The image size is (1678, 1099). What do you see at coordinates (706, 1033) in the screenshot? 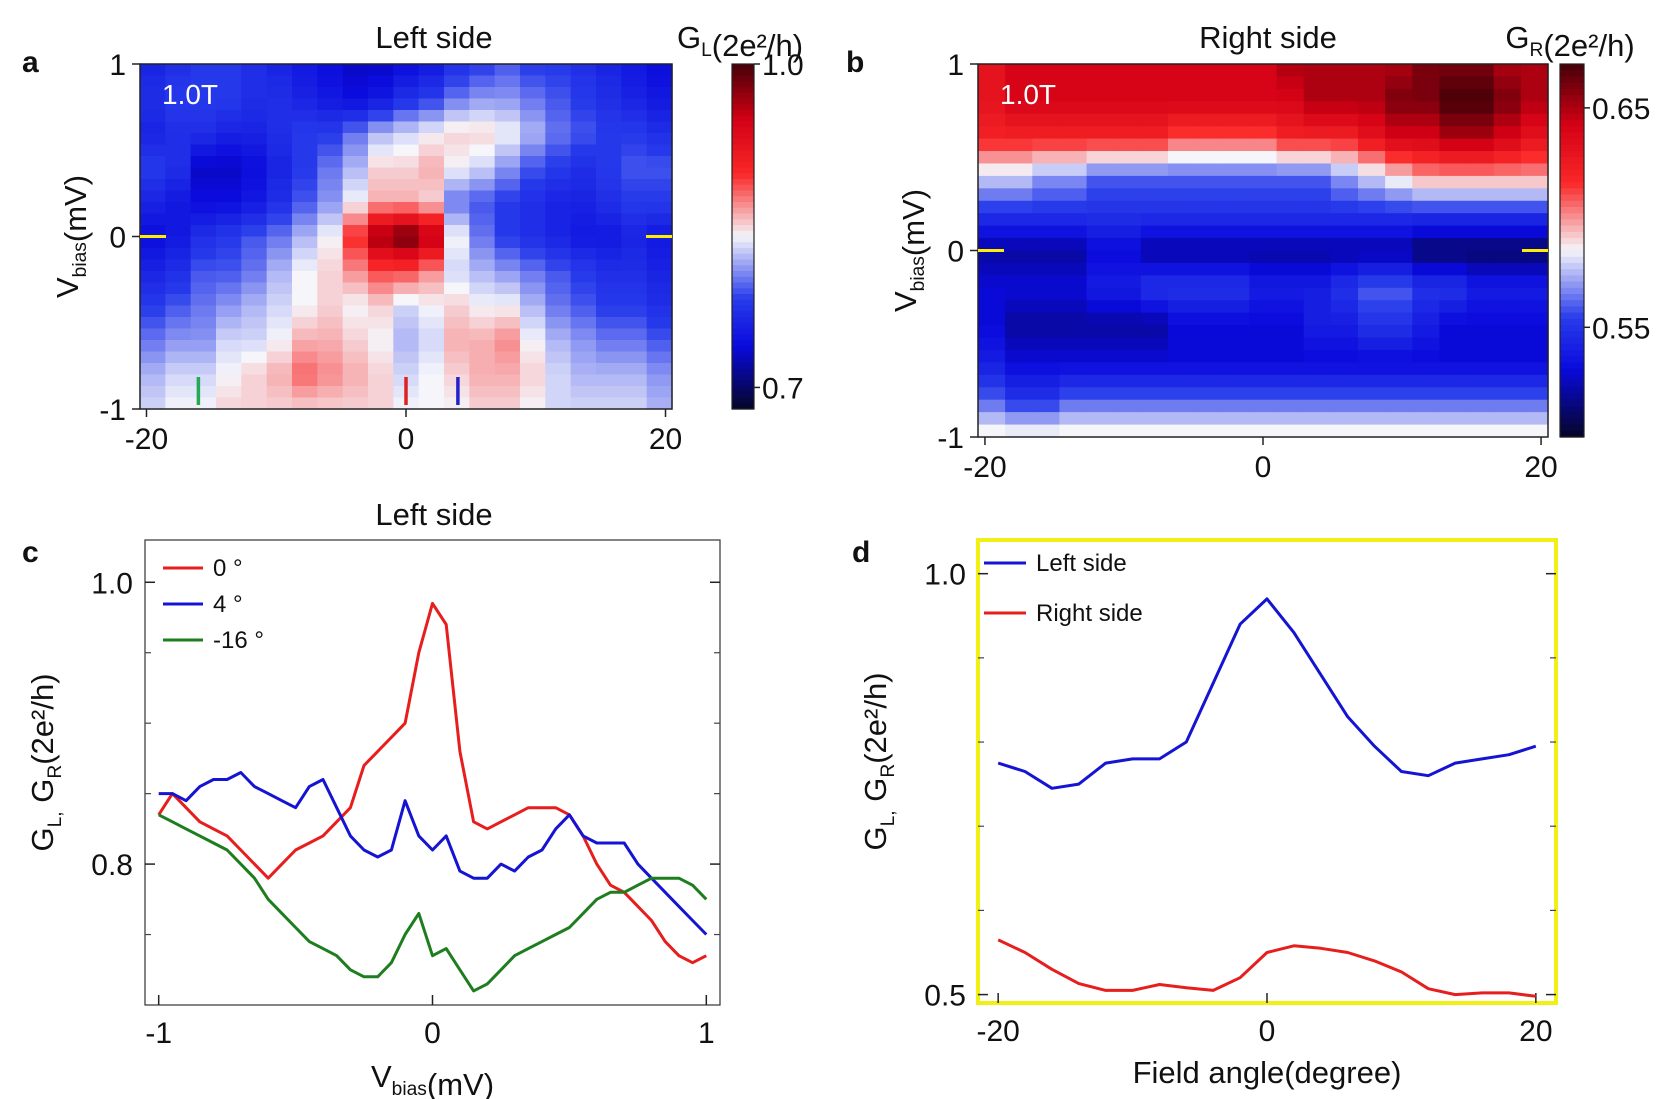
I see `x-tick-label-c: 1` at bounding box center [706, 1033].